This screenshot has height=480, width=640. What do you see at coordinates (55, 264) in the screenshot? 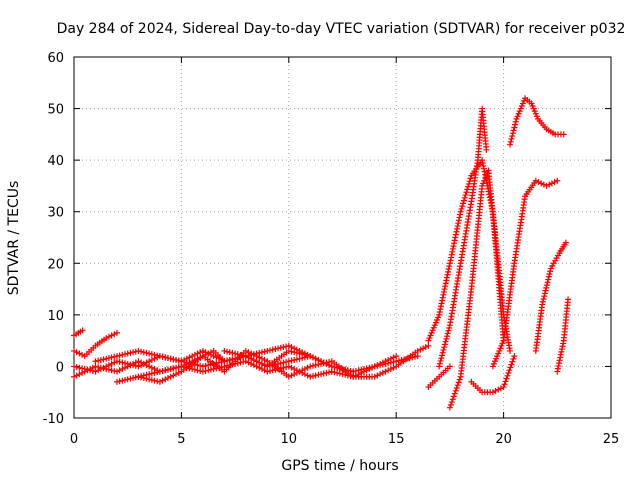
I see `y-tick-label: 20` at bounding box center [55, 264].